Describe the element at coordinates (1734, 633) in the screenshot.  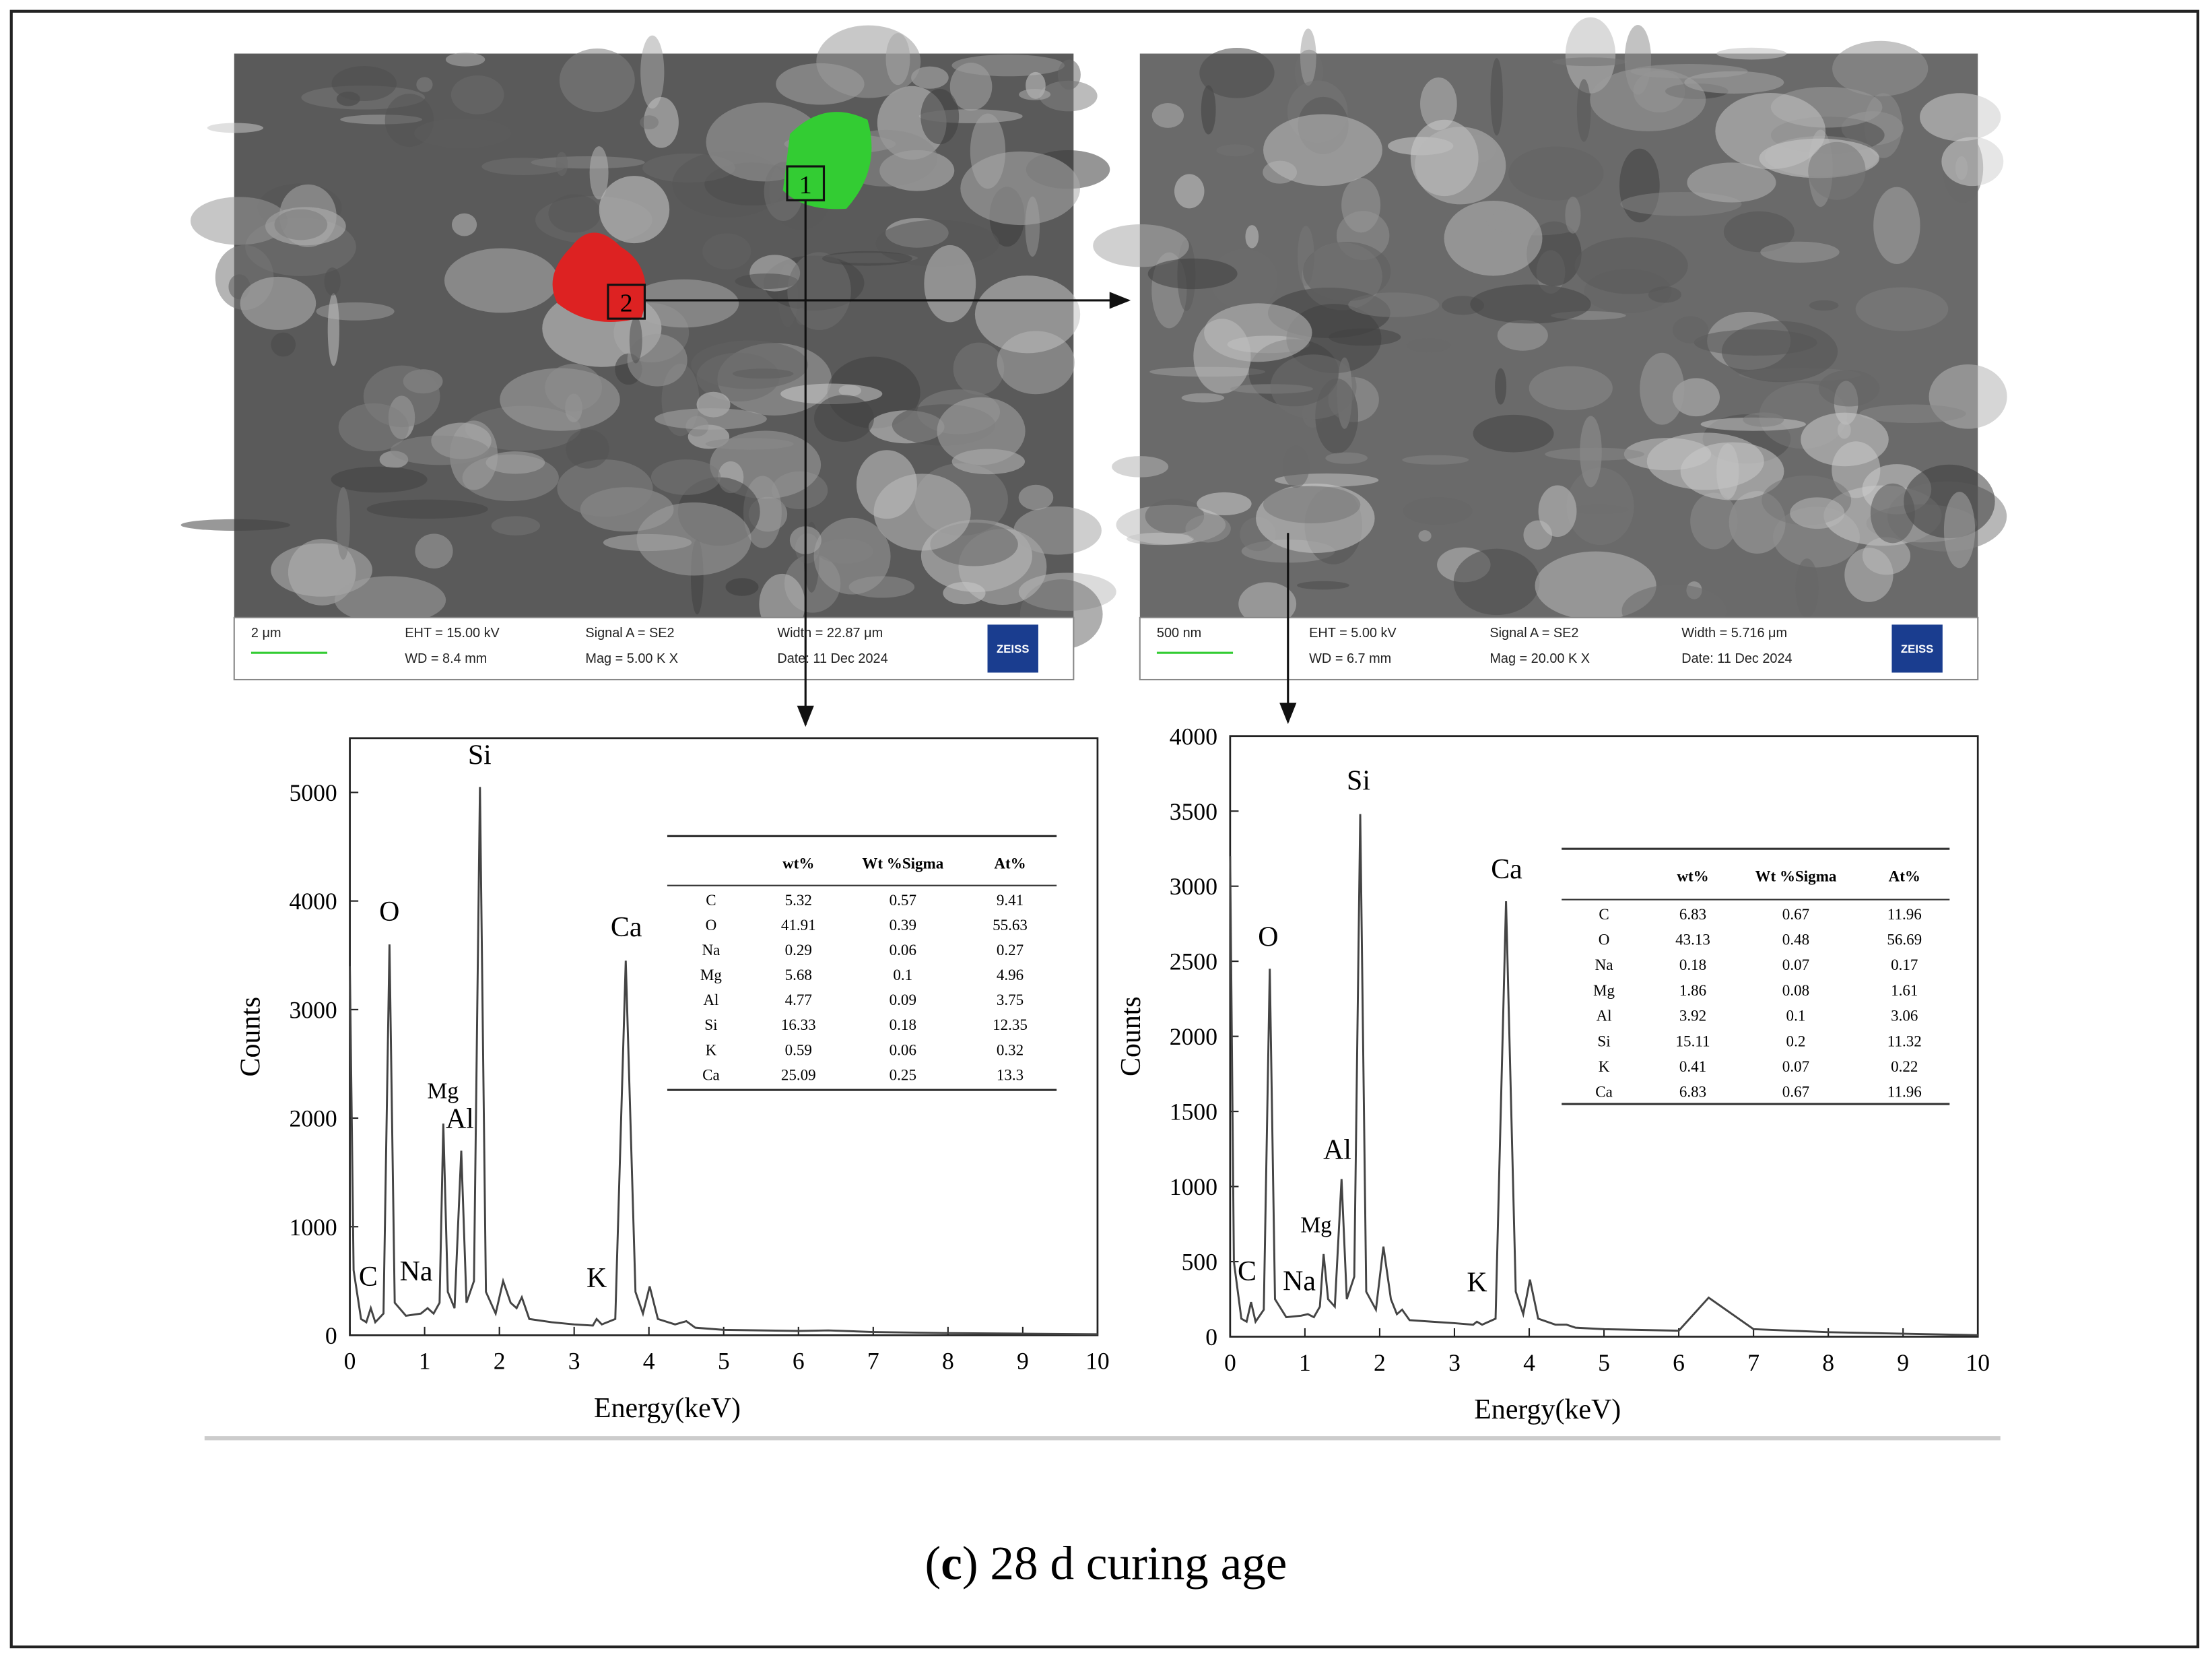
I see `info: Width = 5.716 μm` at that location.